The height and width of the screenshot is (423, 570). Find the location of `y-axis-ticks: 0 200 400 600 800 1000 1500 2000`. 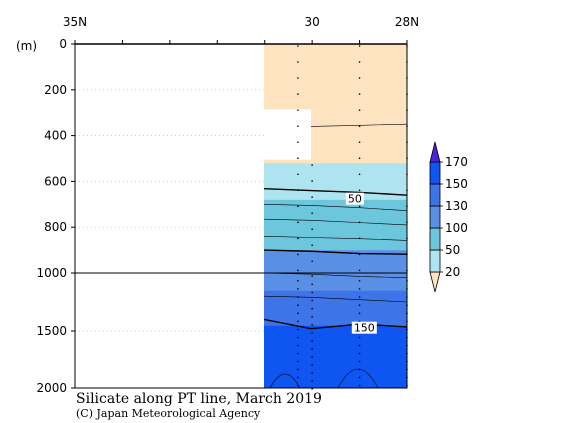

y-axis-ticks: 0 200 400 600 800 1000 1500 2000 is located at coordinates (55, 216).